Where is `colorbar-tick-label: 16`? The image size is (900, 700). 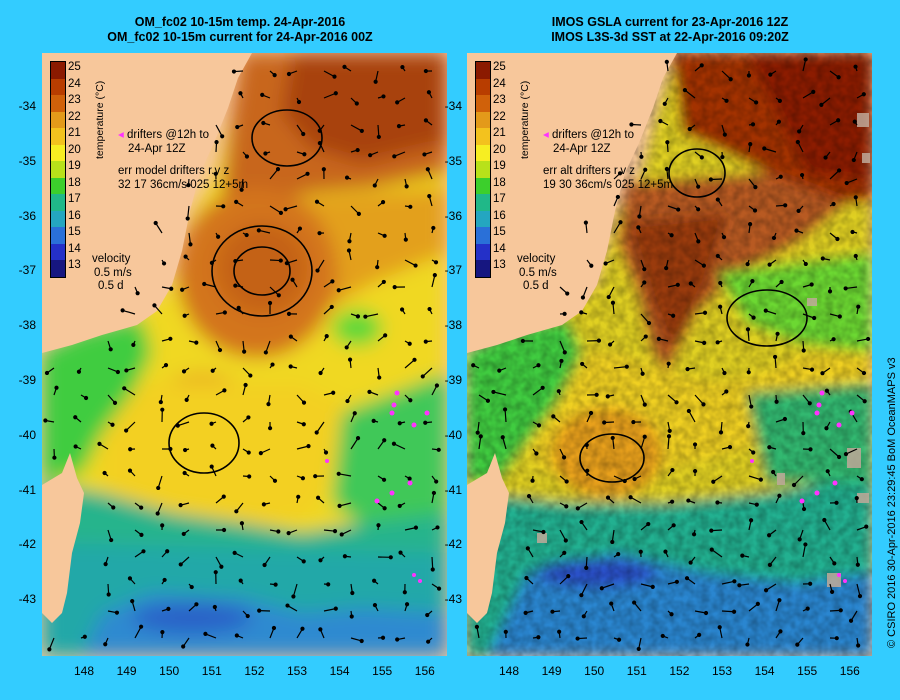
colorbar-tick-label: 16 is located at coordinates (499, 215).